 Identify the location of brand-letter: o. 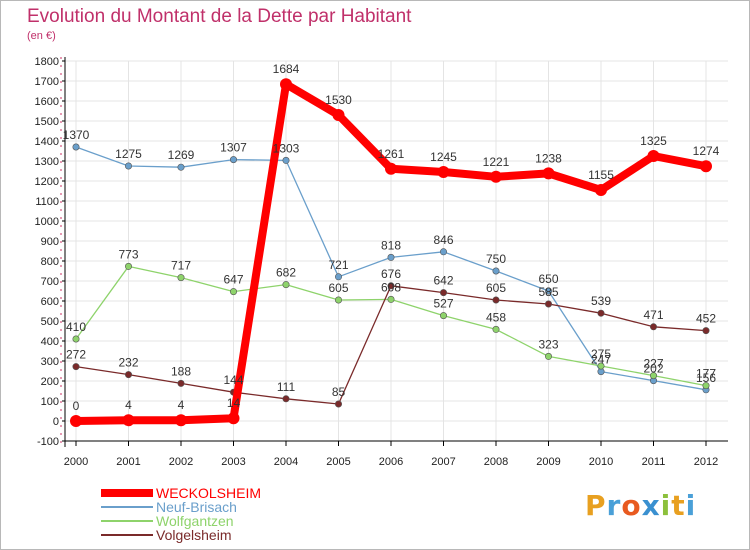
(631, 505).